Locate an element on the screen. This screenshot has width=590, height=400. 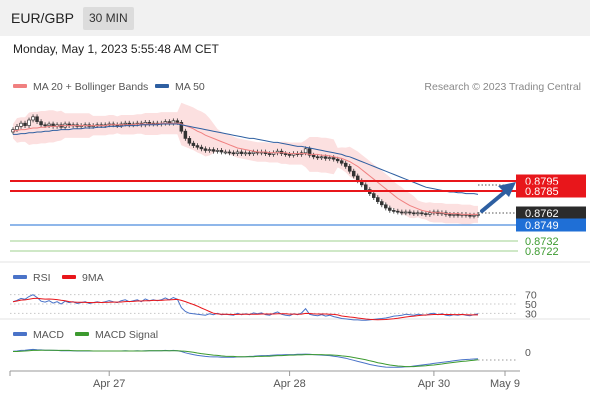
forecast-arrow is located at coordinates (498, 197).